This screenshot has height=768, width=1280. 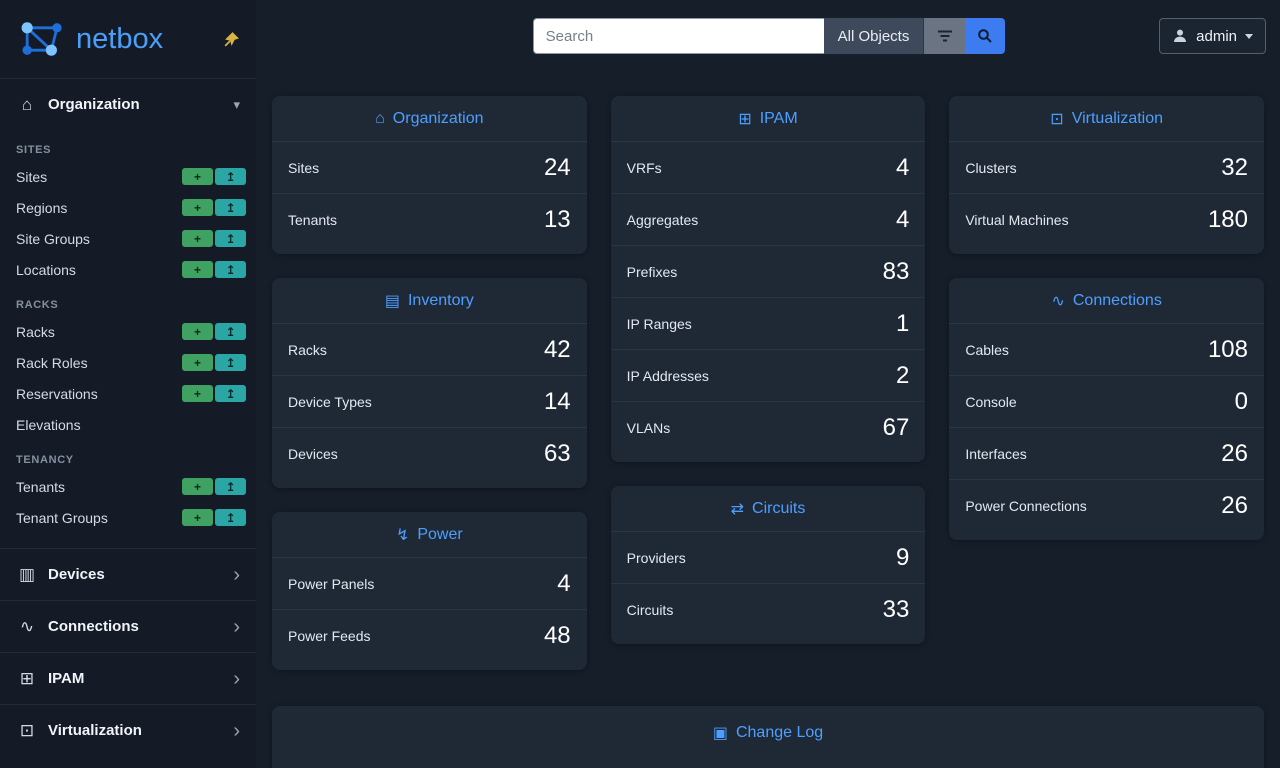 I want to click on stat-label: VRFs, so click(x=644, y=167).